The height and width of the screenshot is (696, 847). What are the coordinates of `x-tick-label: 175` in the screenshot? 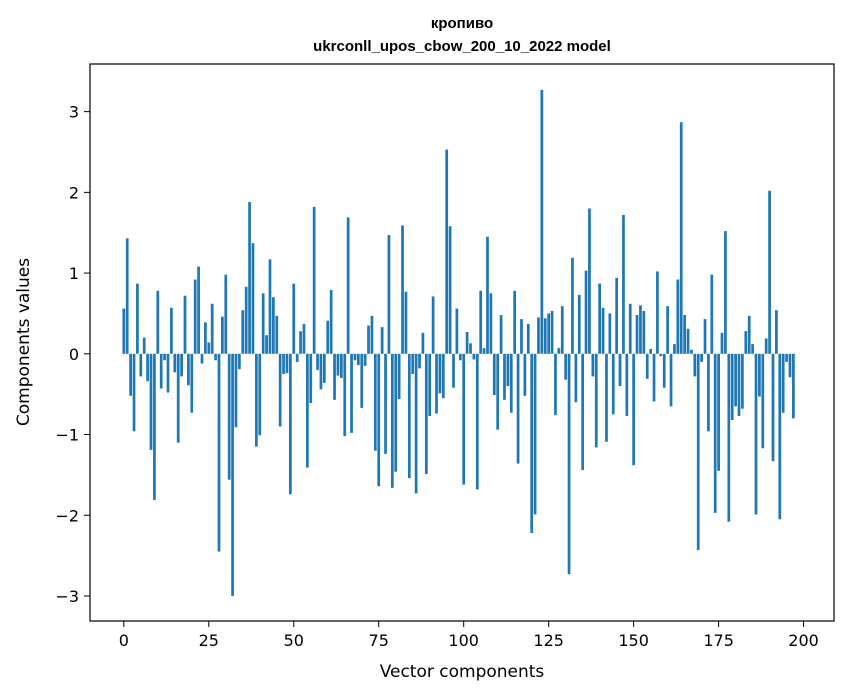 It's located at (718, 640).